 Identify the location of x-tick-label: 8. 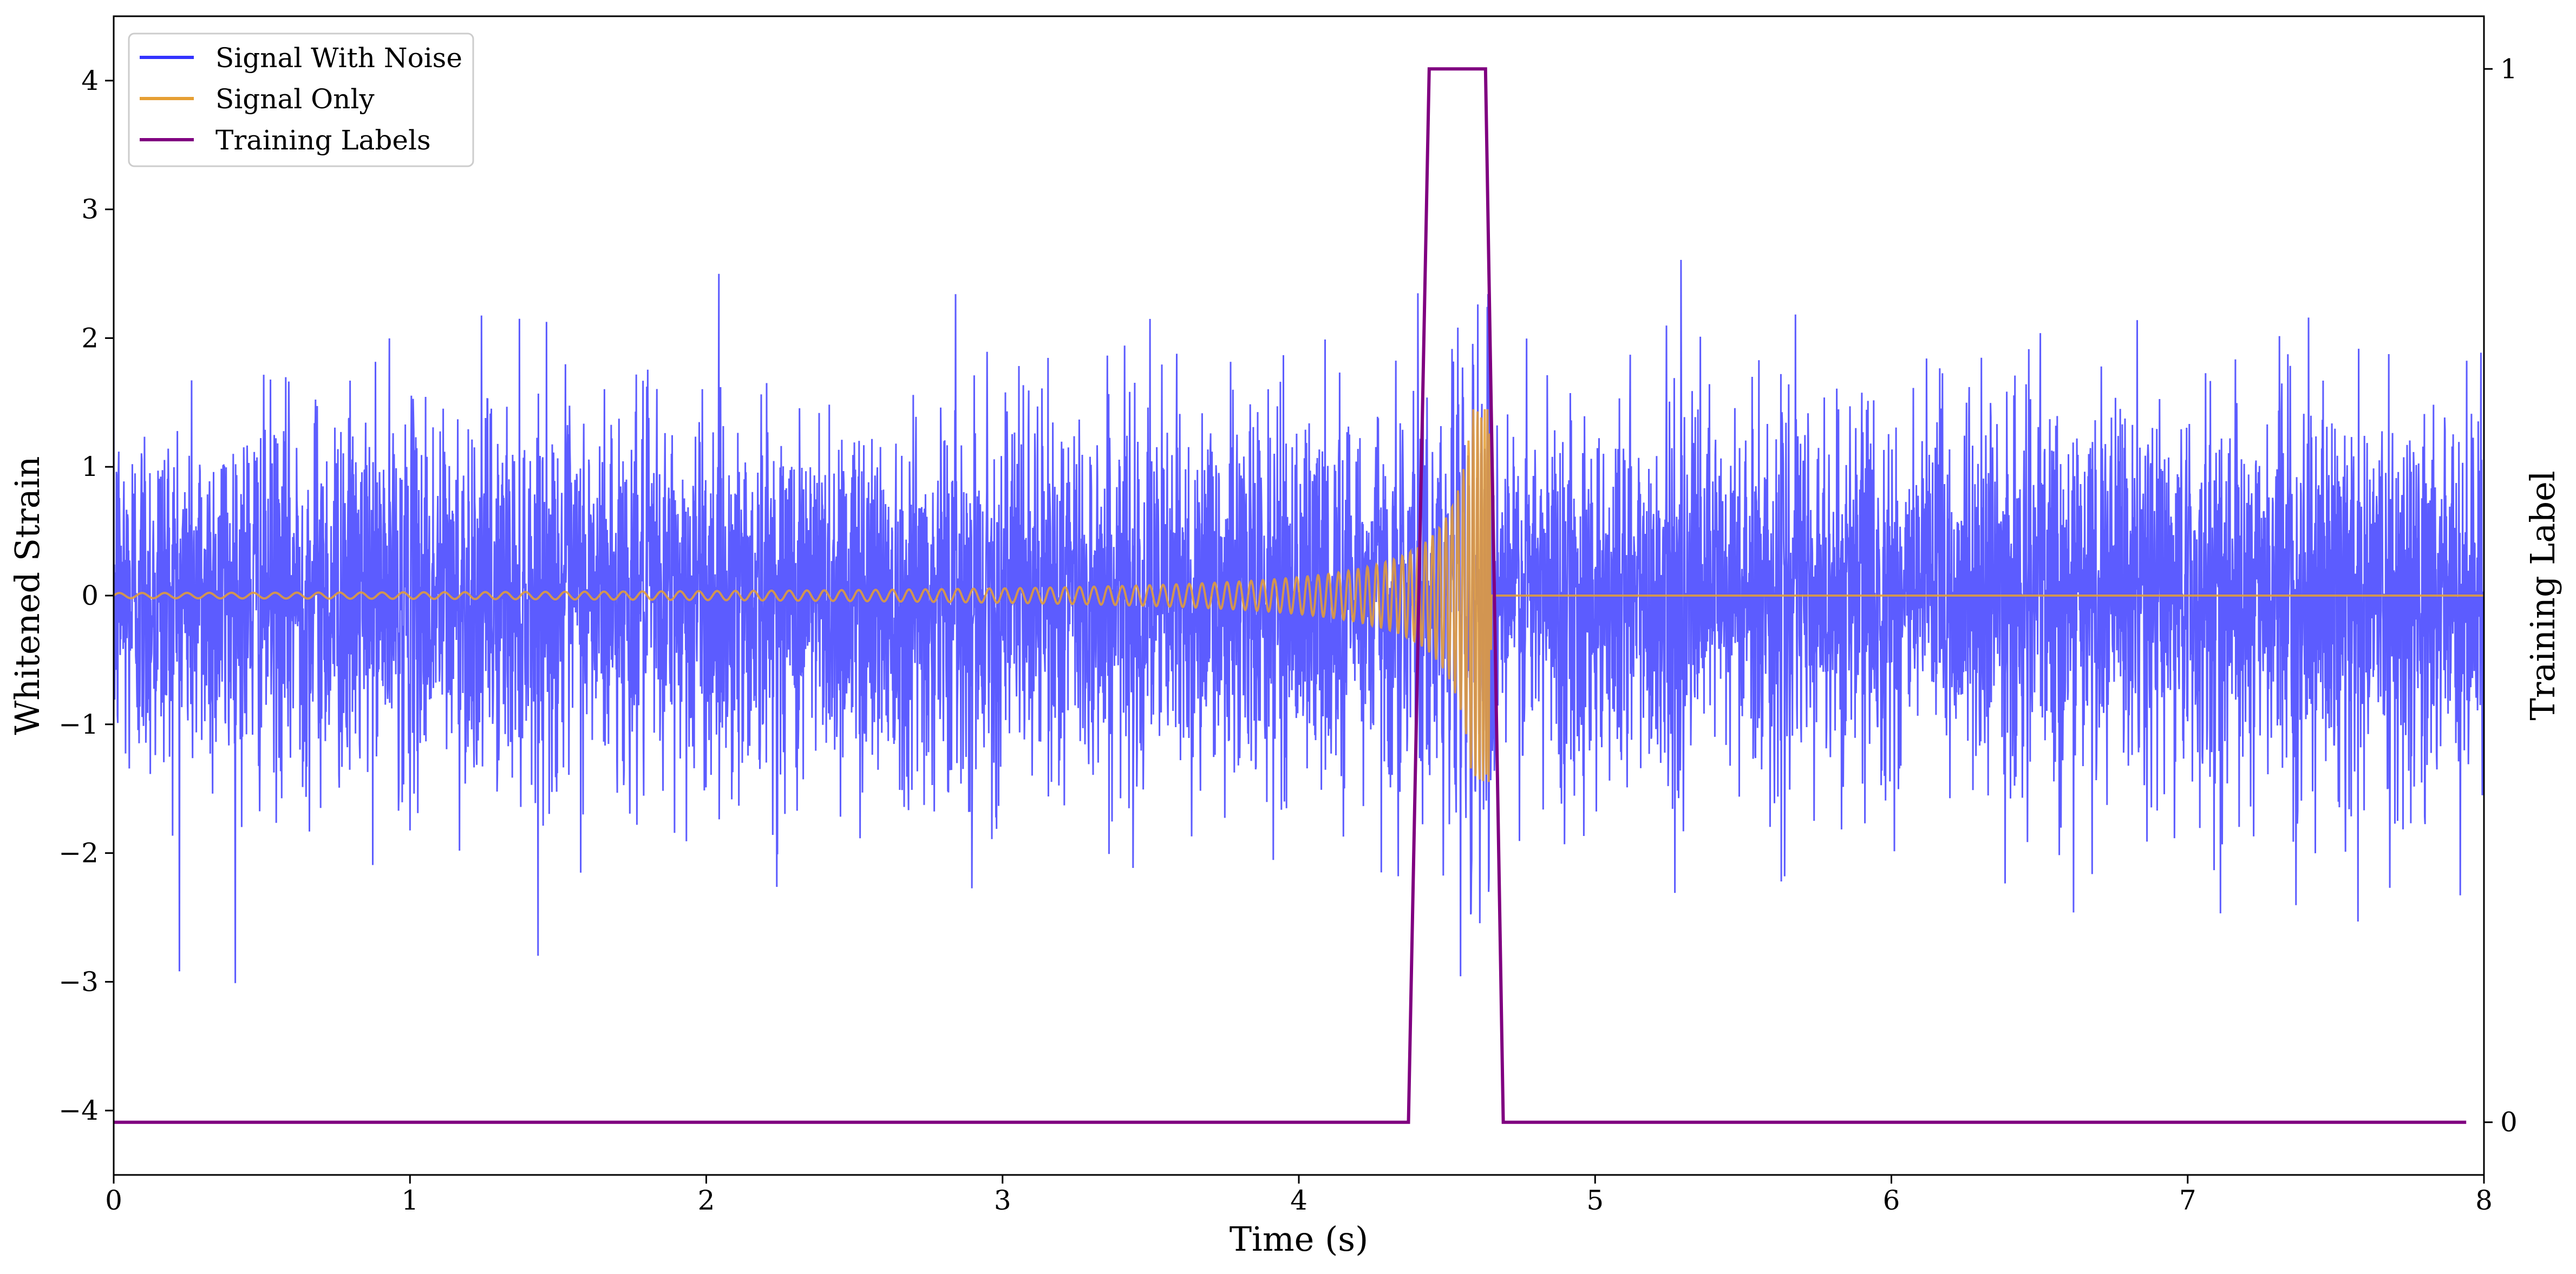
(2484, 1200).